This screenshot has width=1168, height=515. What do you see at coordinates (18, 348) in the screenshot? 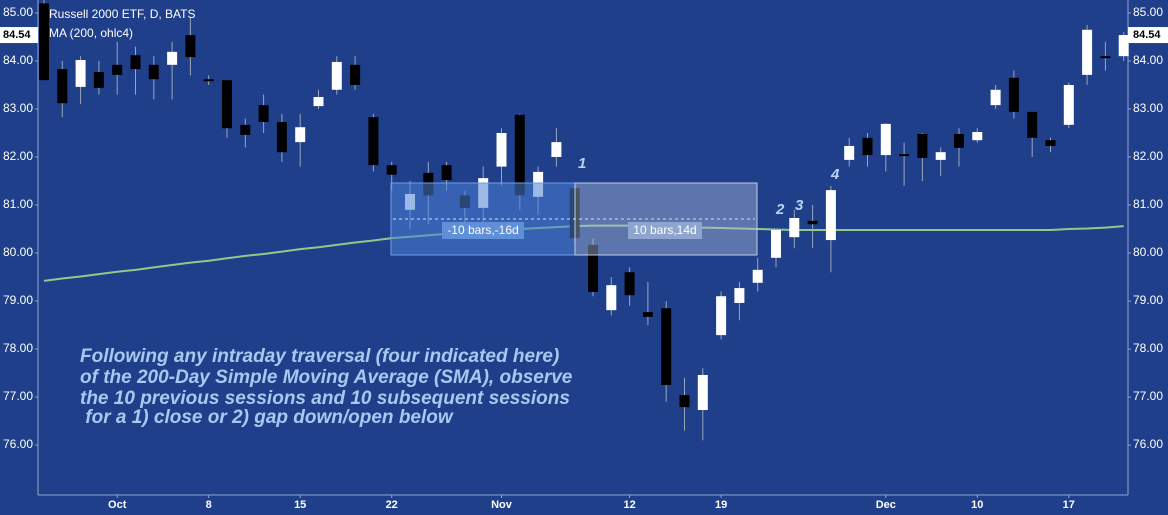
I see `y-tick-label: 78.00` at bounding box center [18, 348].